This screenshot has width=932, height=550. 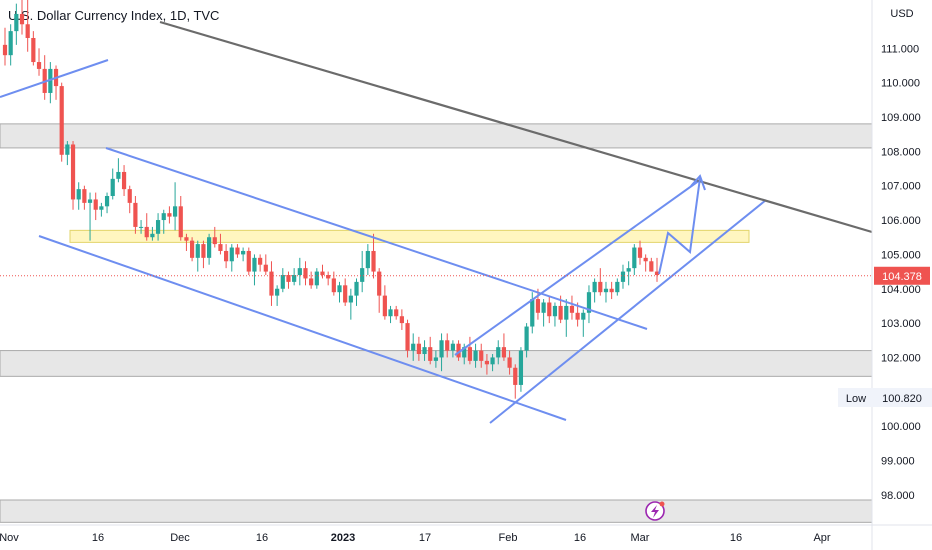 What do you see at coordinates (577, 267) in the screenshot?
I see `rising-channel-upper` at bounding box center [577, 267].